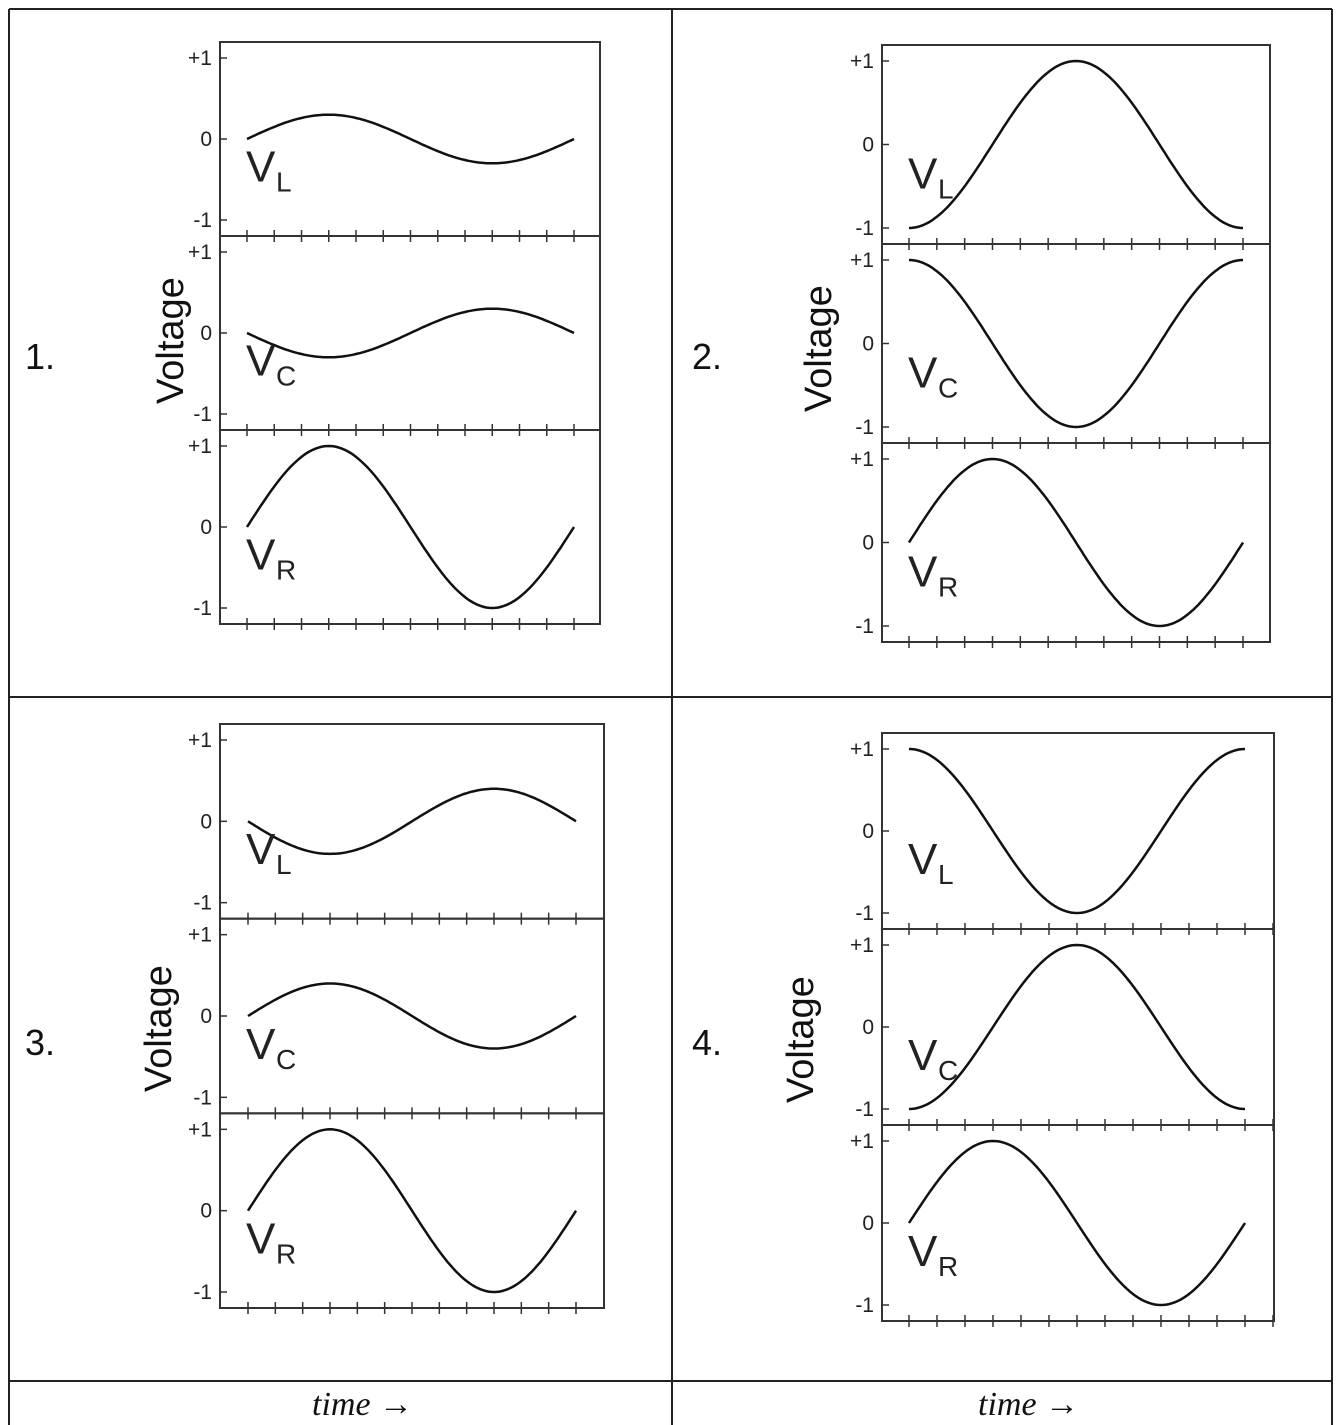 This screenshot has height=1425, width=1336. I want to click on panel-number: 2., so click(707, 356).